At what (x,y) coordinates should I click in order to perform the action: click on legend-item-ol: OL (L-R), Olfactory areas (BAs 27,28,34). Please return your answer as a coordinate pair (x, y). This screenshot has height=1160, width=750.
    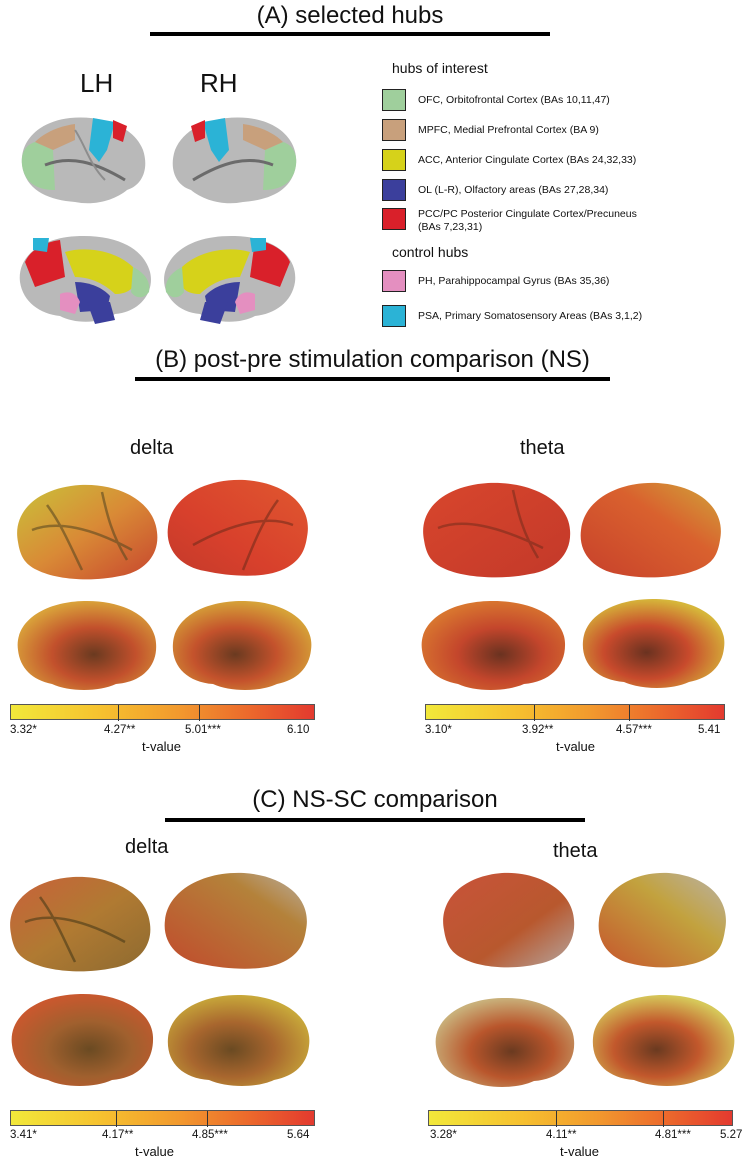
    Looking at the image, I should click on (555, 190).